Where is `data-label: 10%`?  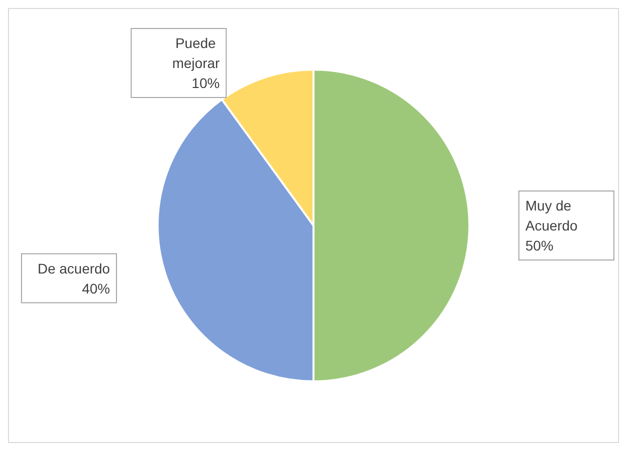 data-label: 10% is located at coordinates (206, 82).